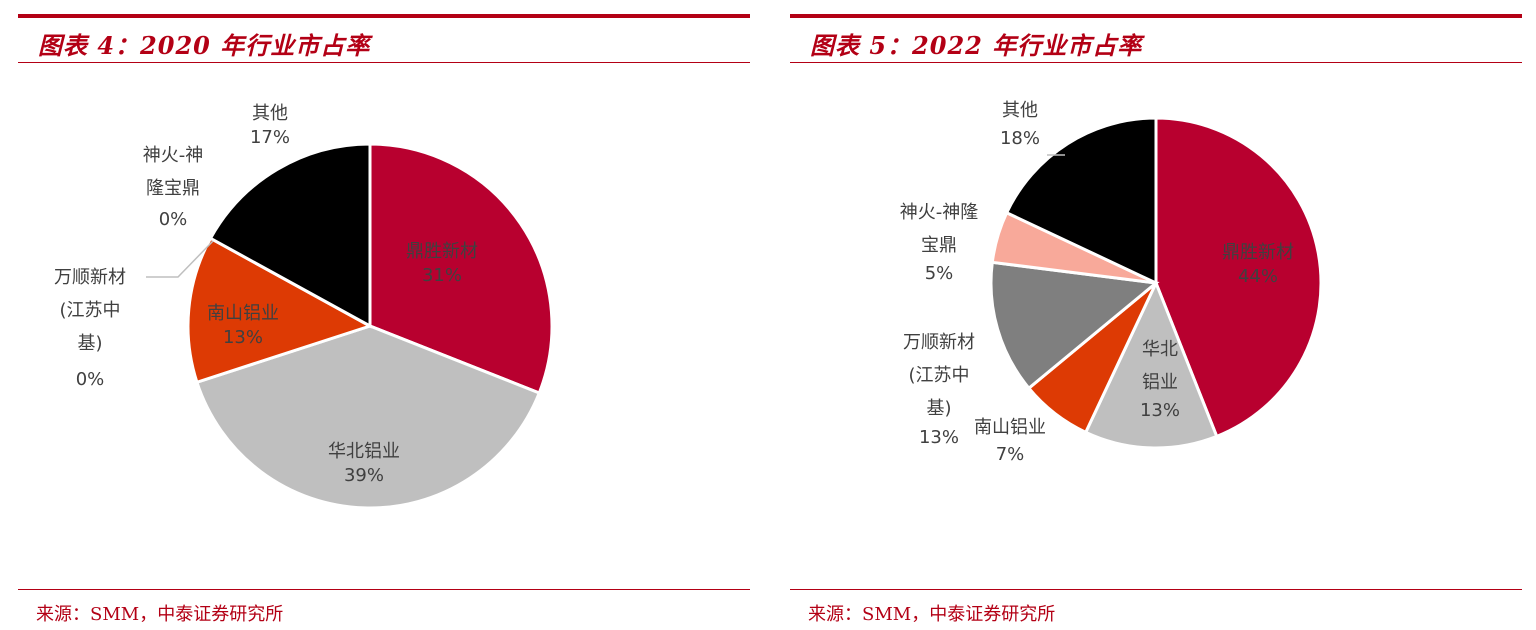 The image size is (1536, 630). I want to click on slice-label: 隆宝鼎, so click(173, 188).